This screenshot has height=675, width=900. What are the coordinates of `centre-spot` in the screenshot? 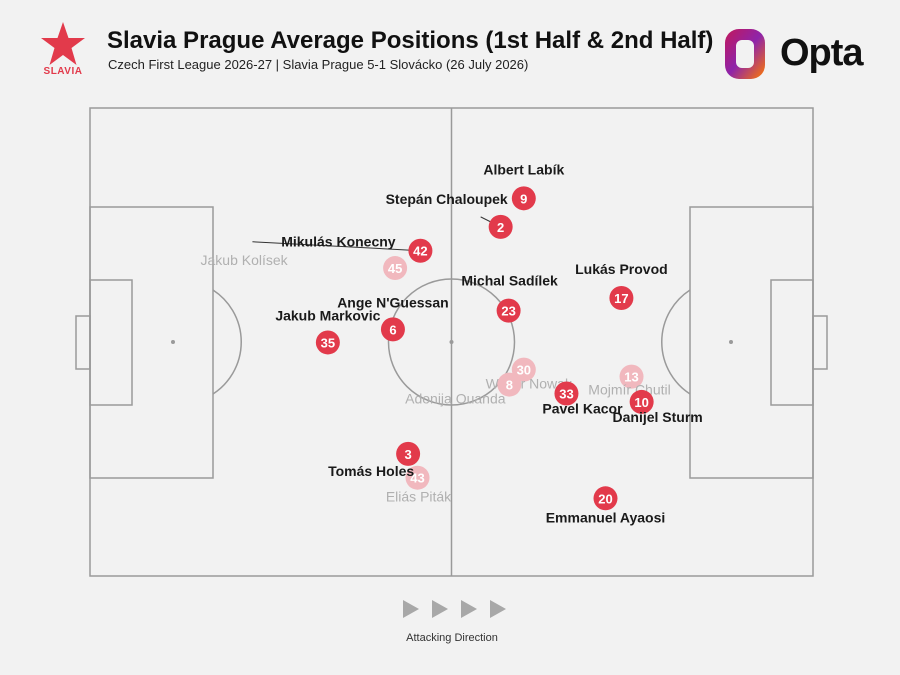 It's located at (451, 342).